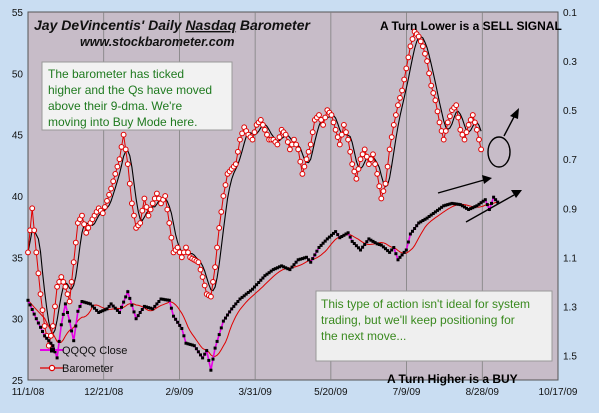  Describe the element at coordinates (157, 42) in the screenshot. I see `chart-subtitle: www.stockbarometer.com` at that location.